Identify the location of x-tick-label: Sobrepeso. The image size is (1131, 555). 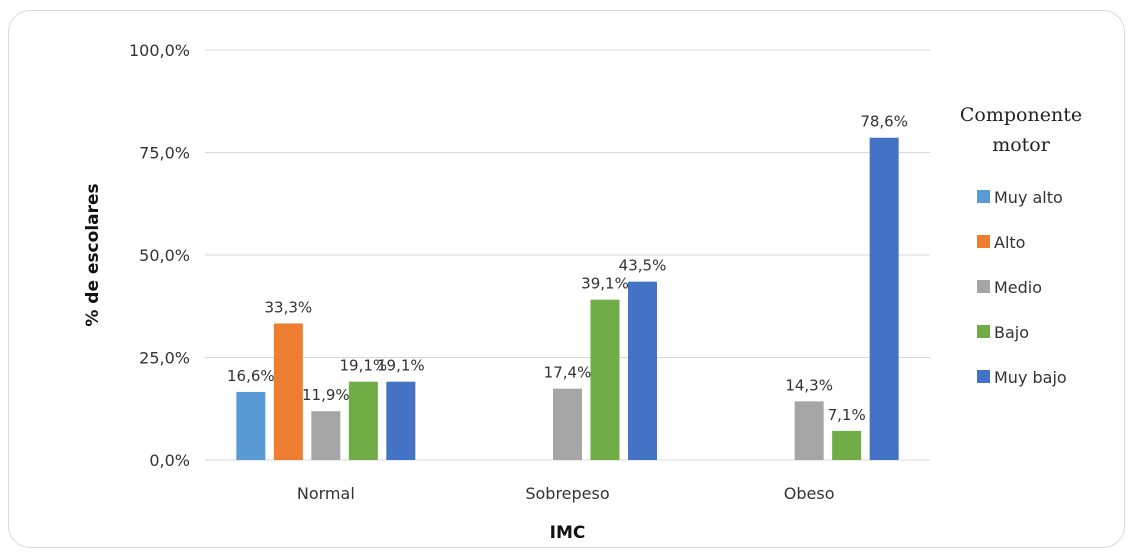
(567, 493).